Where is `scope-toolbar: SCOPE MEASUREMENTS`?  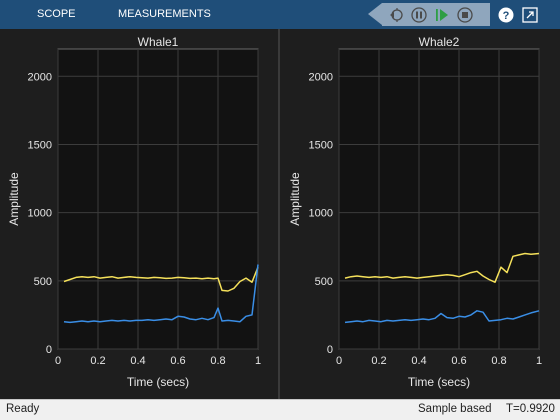 scope-toolbar: SCOPE MEASUREMENTS is located at coordinates (280, 14).